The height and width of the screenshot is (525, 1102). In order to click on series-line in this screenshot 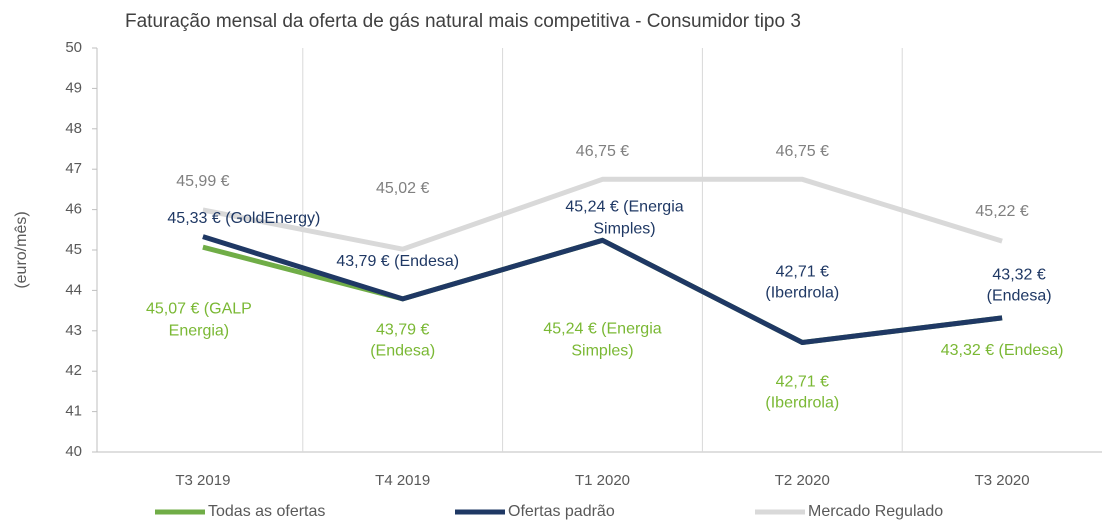, I will do `click(602, 214)`.